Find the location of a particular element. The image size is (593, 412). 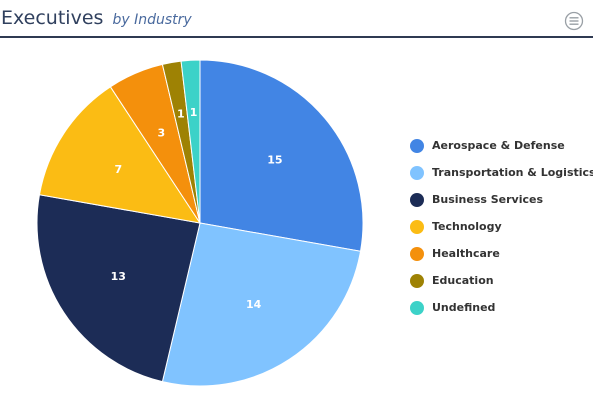

data-label-education: 1 is located at coordinates (181, 113).